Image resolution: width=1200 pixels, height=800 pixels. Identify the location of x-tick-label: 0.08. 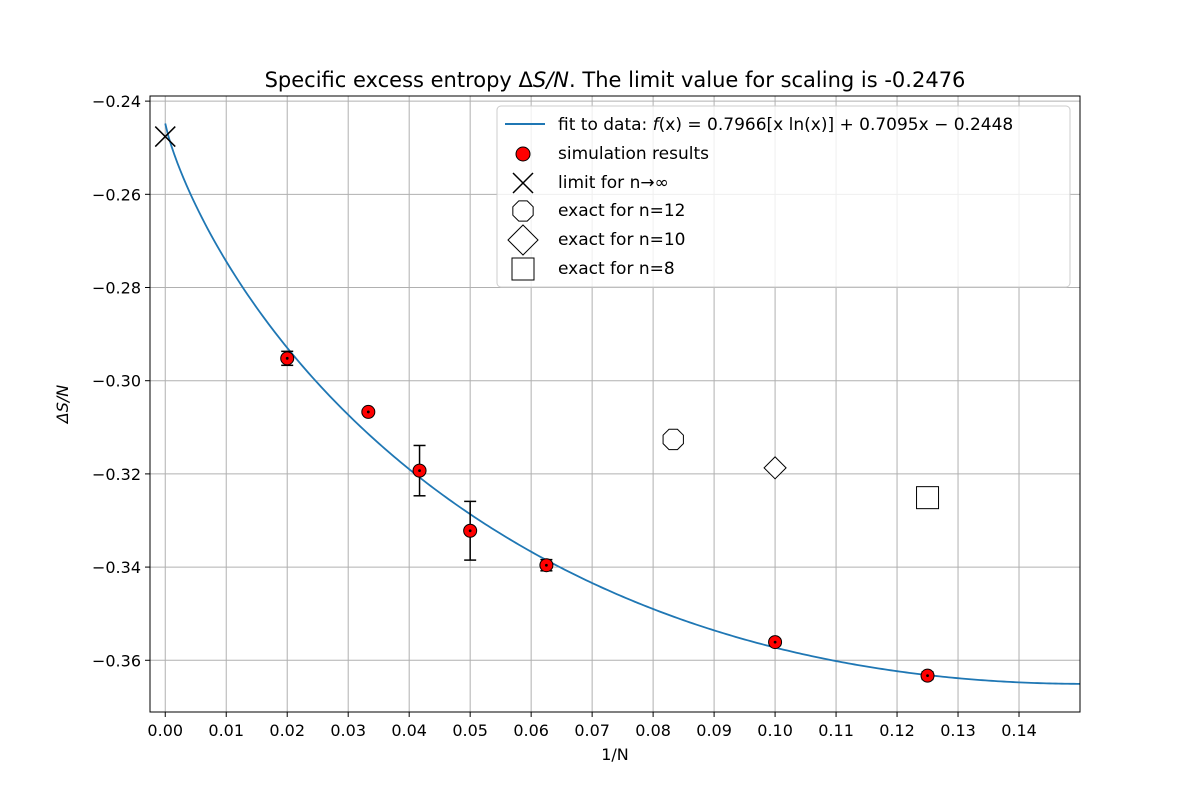
(653, 730).